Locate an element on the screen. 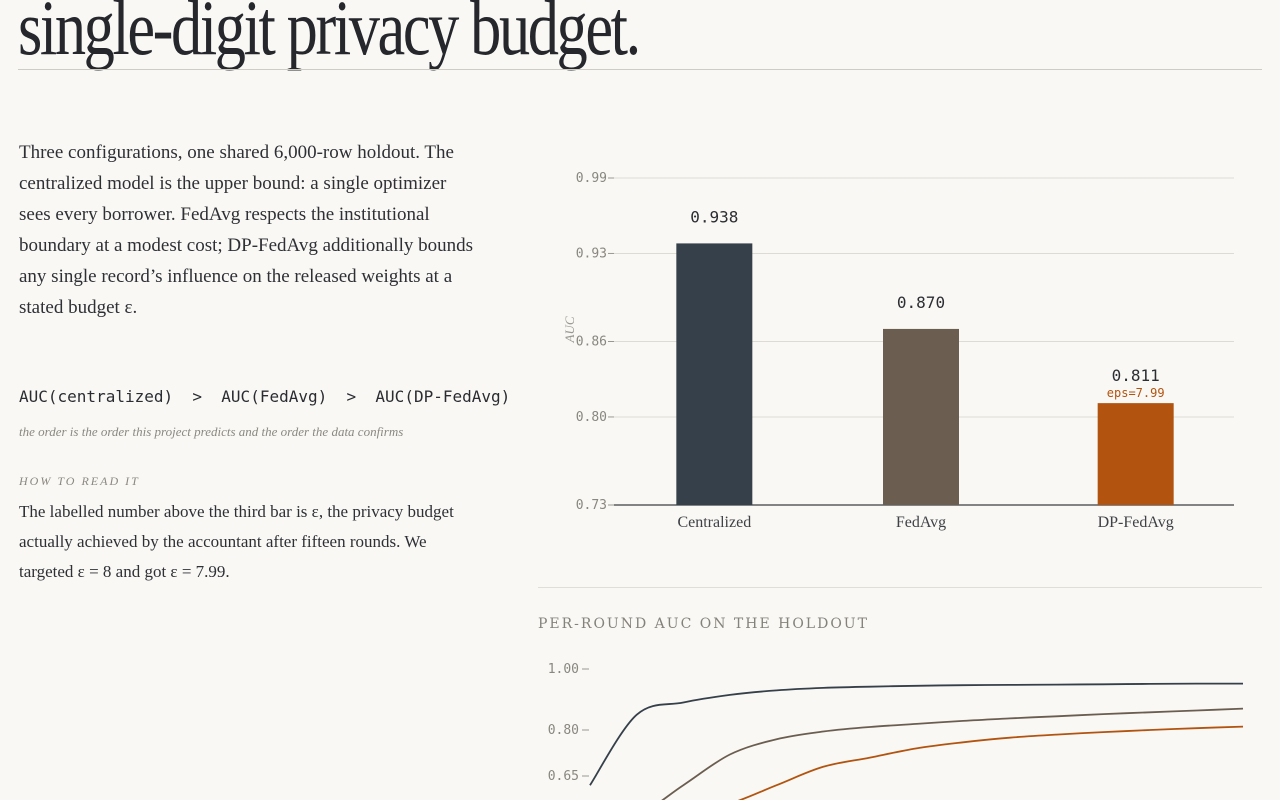 The image size is (1280, 800). headline-divider is located at coordinates (640, 69).